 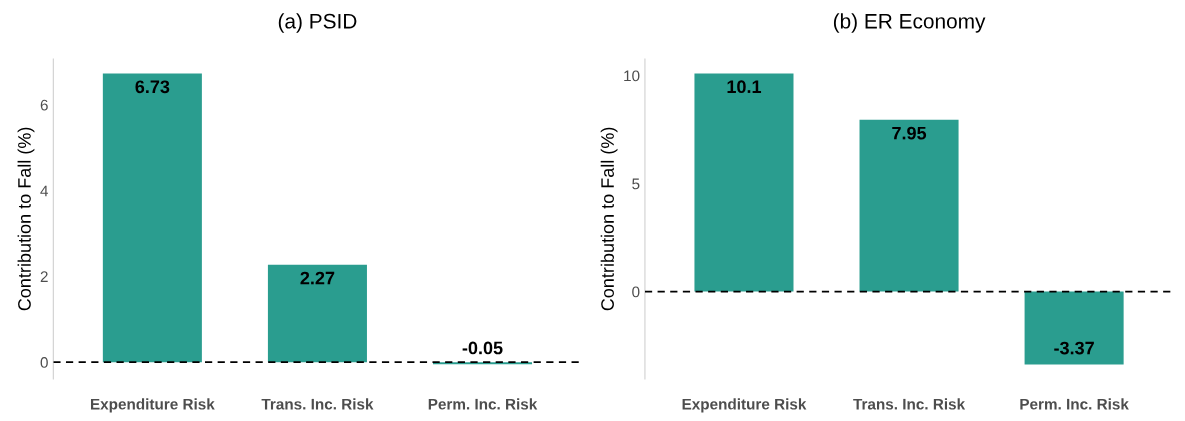 I want to click on data-label: 10.1, so click(x=744, y=87).